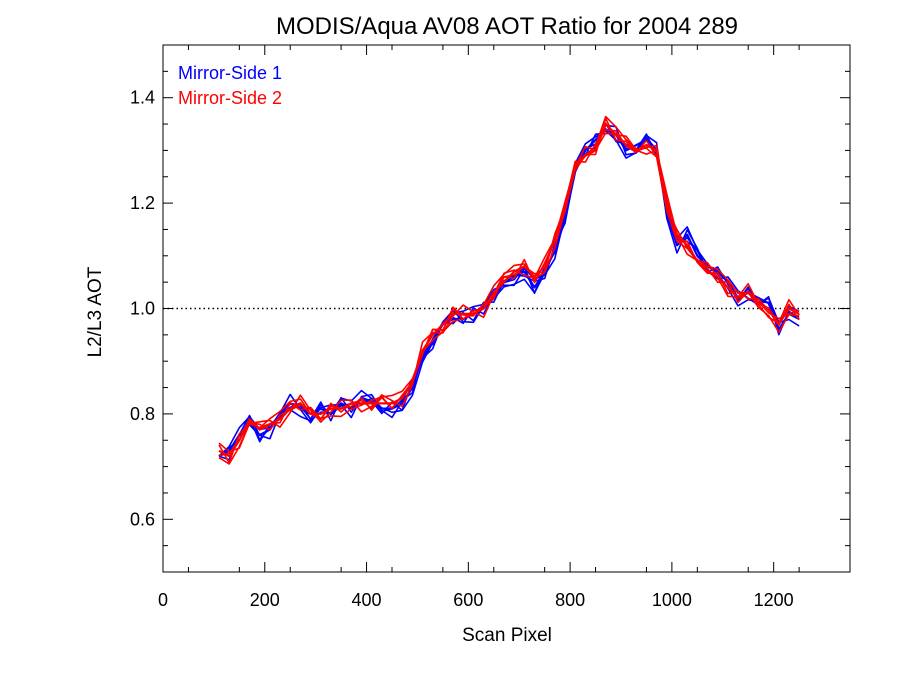  Describe the element at coordinates (230, 85) in the screenshot. I see `legend: Mirror-Side 1 Mirror-Side 2` at that location.